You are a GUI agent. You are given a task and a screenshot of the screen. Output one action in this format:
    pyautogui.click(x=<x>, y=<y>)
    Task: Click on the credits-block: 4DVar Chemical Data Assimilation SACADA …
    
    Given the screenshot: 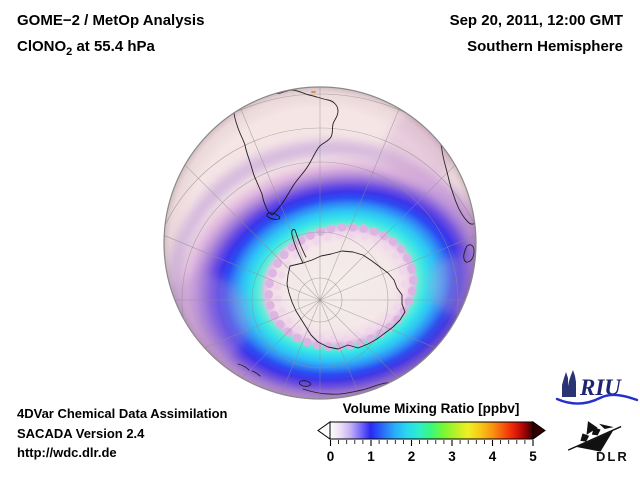 What is the action you would take?
    pyautogui.click(x=122, y=433)
    